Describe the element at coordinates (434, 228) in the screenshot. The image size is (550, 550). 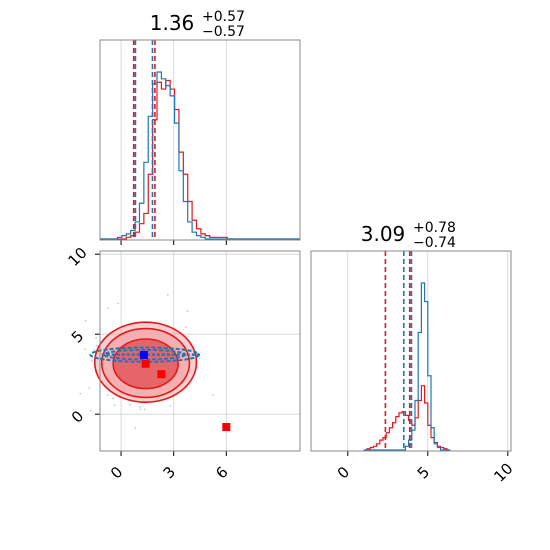
I see `panel-2-title-upper-error: +0.78` at that location.